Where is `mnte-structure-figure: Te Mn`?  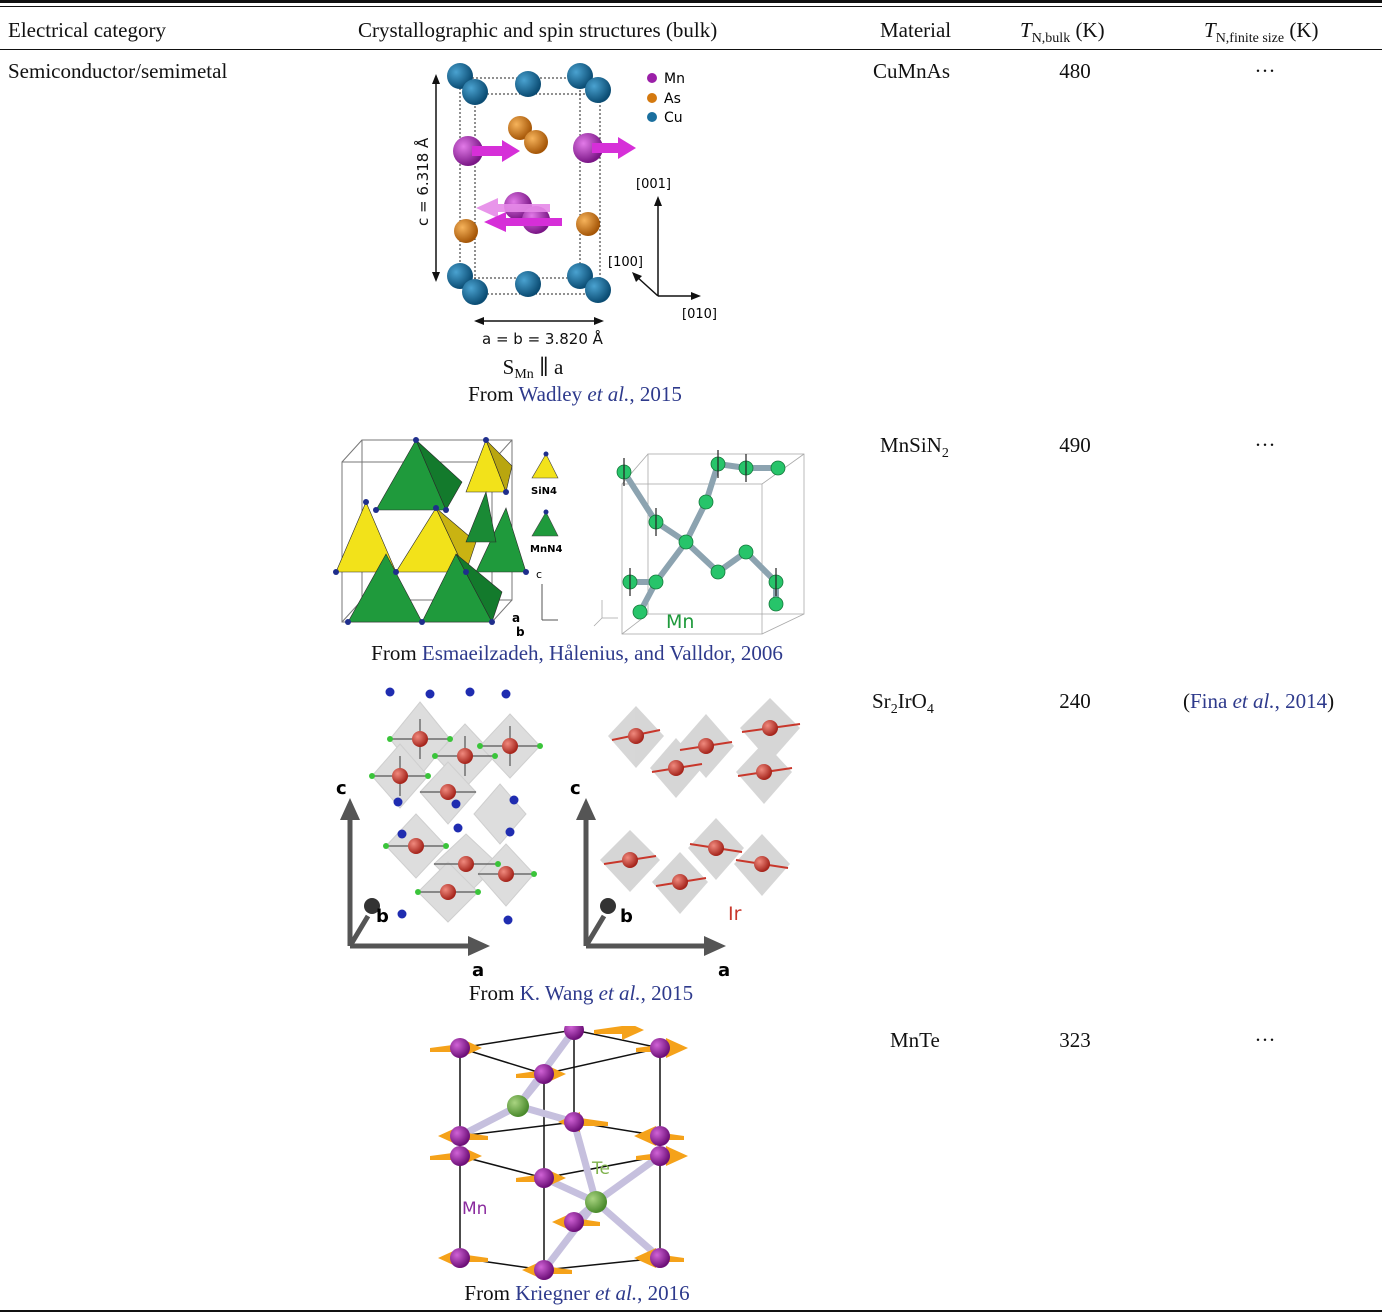
mnte-structure-figure: Te Mn is located at coordinates (559, 1153).